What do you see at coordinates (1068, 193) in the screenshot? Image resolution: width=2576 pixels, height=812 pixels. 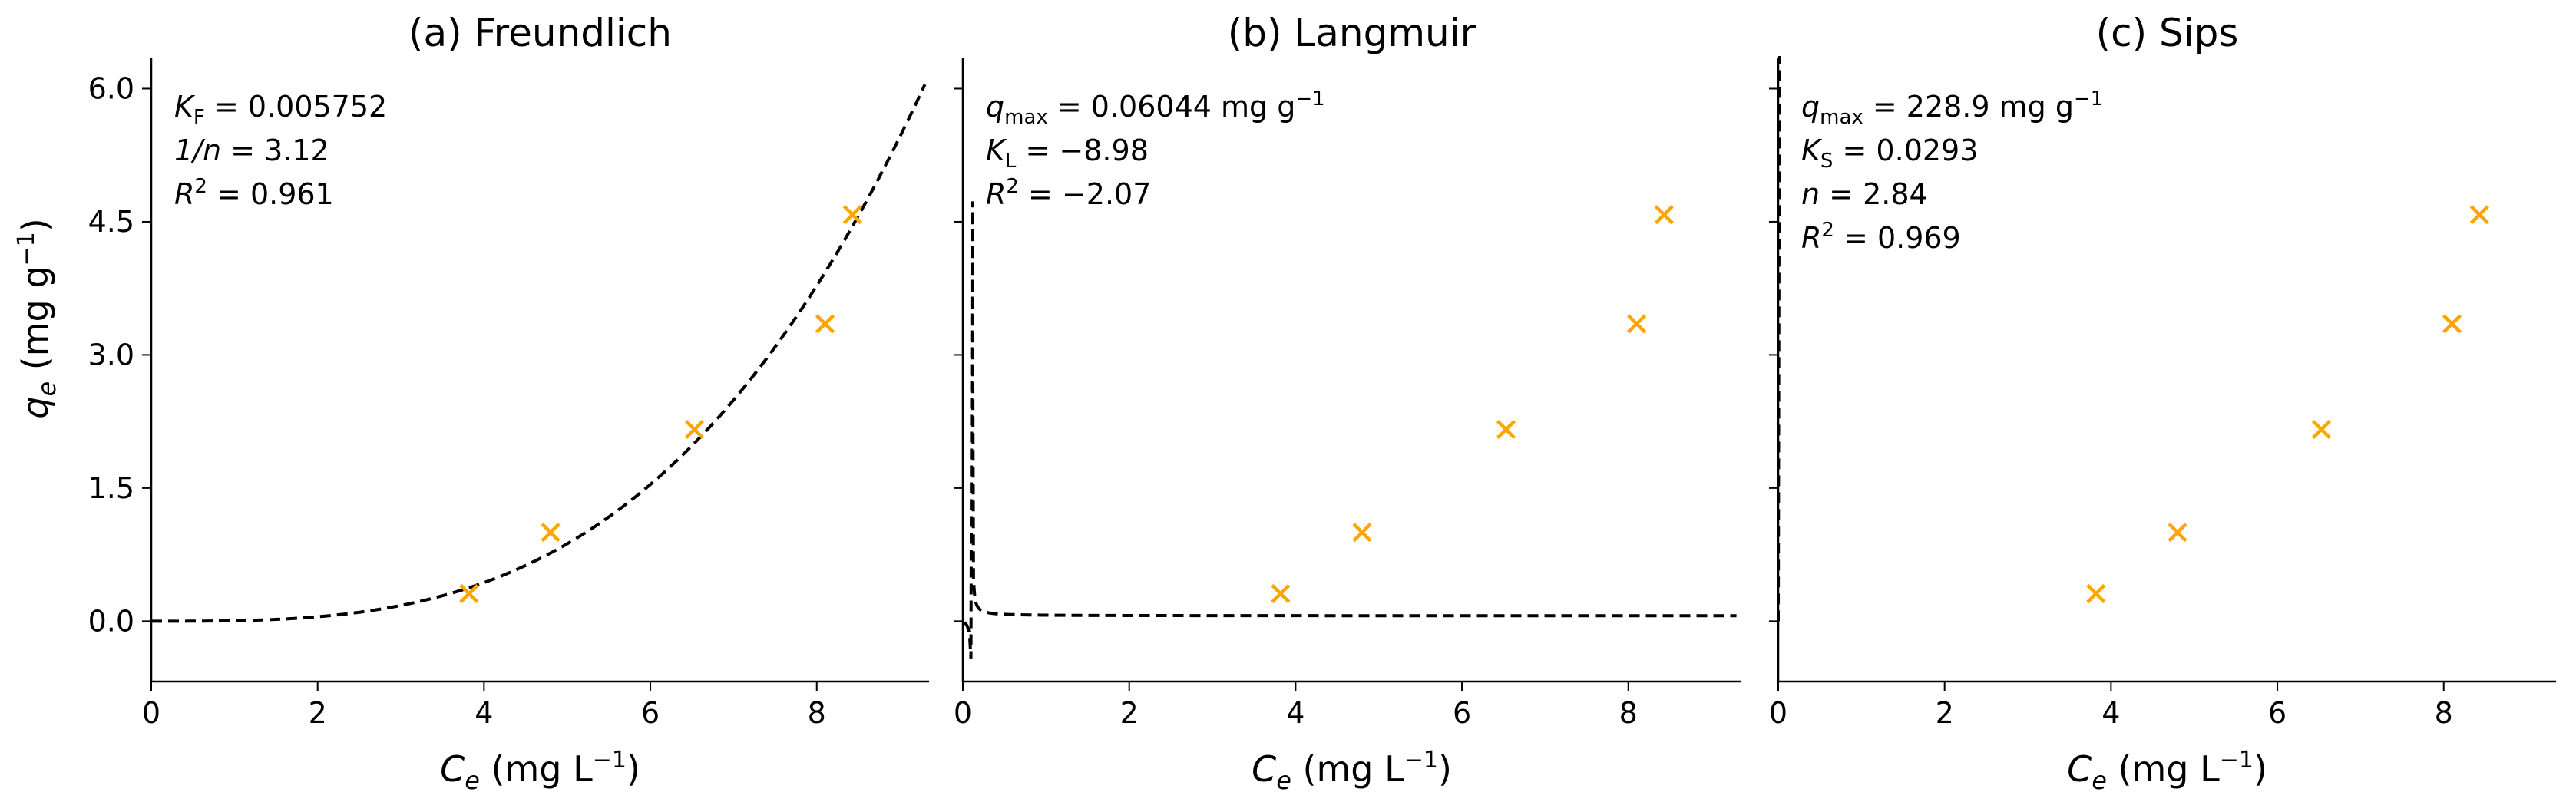 I see `annotation-line: R2 = −2.07` at bounding box center [1068, 193].